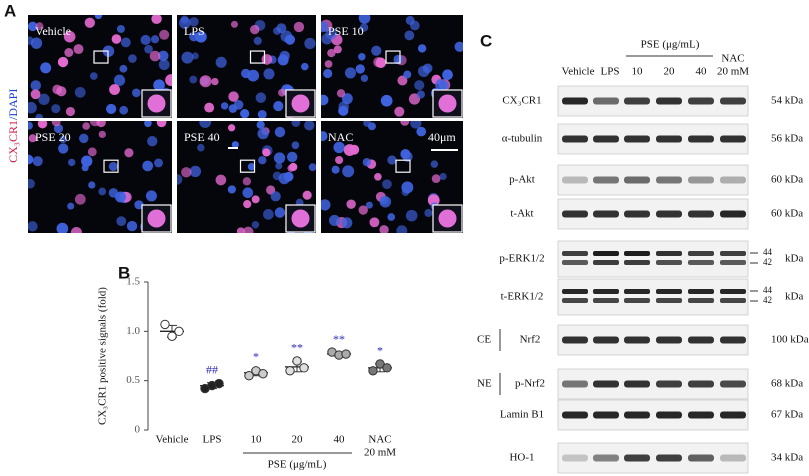  What do you see at coordinates (638, 72) in the screenshot?
I see `lane-label: 10` at bounding box center [638, 72].